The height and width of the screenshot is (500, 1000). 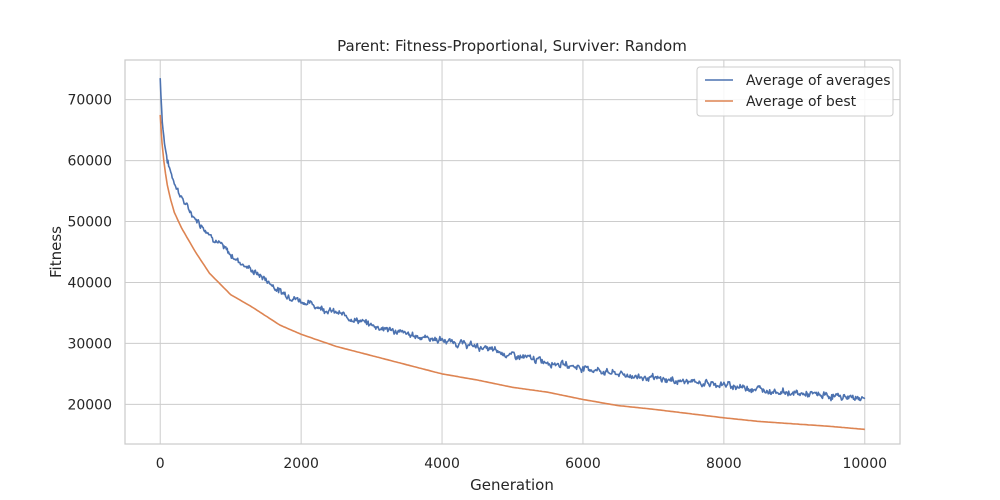 What do you see at coordinates (442, 464) in the screenshot?
I see `x-tick-label: 4000` at bounding box center [442, 464].